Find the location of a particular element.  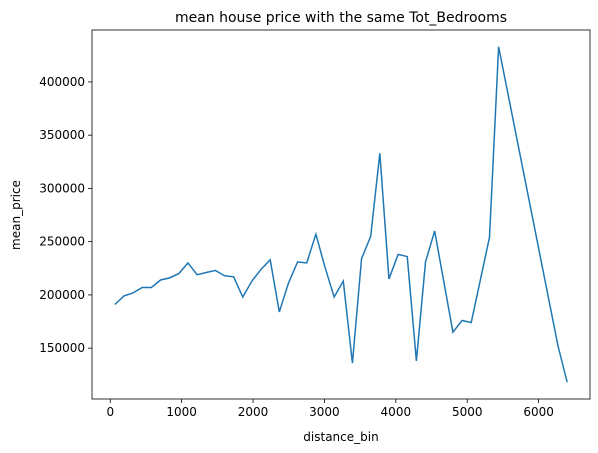

y-tick-label: 250000 is located at coordinates (62, 242).